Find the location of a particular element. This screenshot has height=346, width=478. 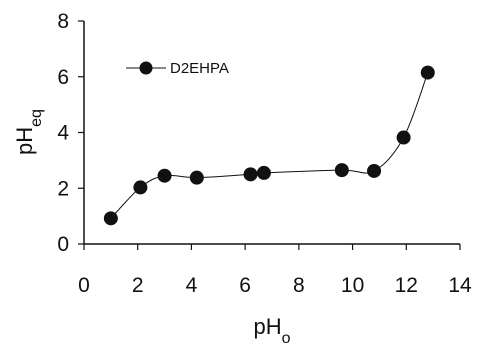

legend-marker is located at coordinates (146, 68).